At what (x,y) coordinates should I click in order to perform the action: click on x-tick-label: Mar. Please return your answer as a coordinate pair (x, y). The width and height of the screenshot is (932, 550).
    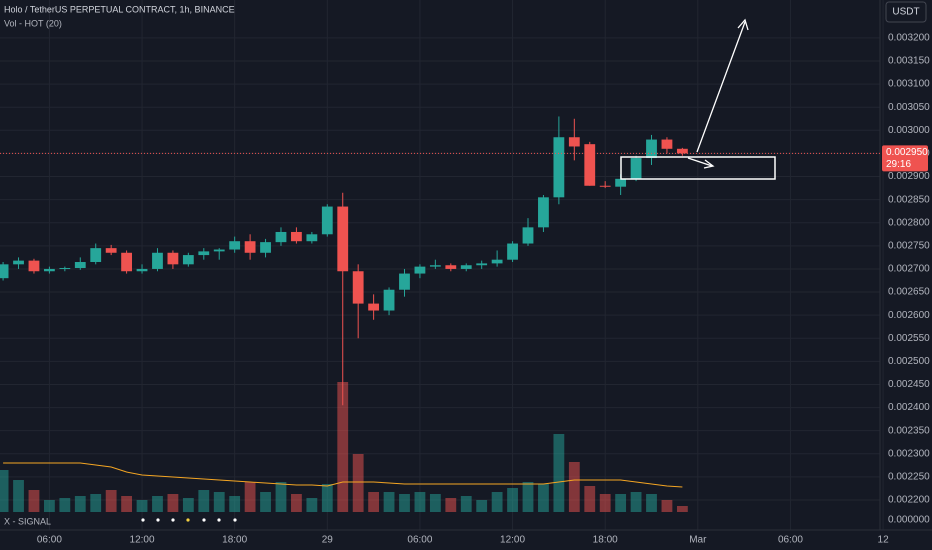
    Looking at the image, I should click on (698, 540).